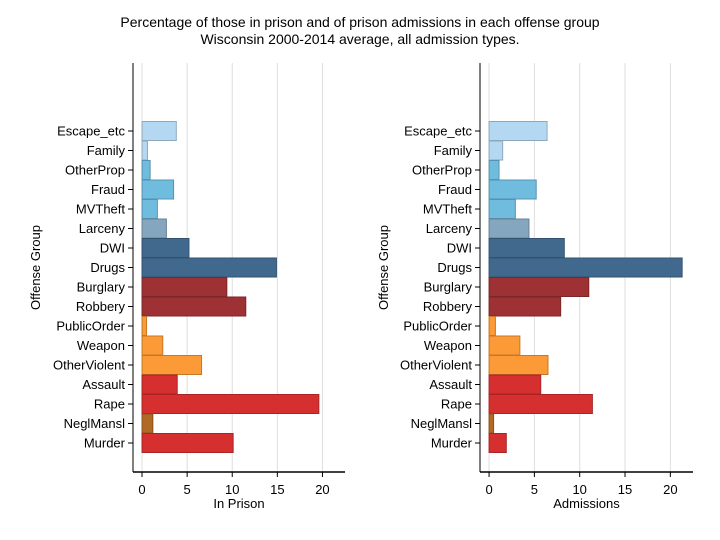 The image size is (720, 540). Describe the element at coordinates (147, 423) in the screenshot. I see `p0-bar-neglmansl` at that location.